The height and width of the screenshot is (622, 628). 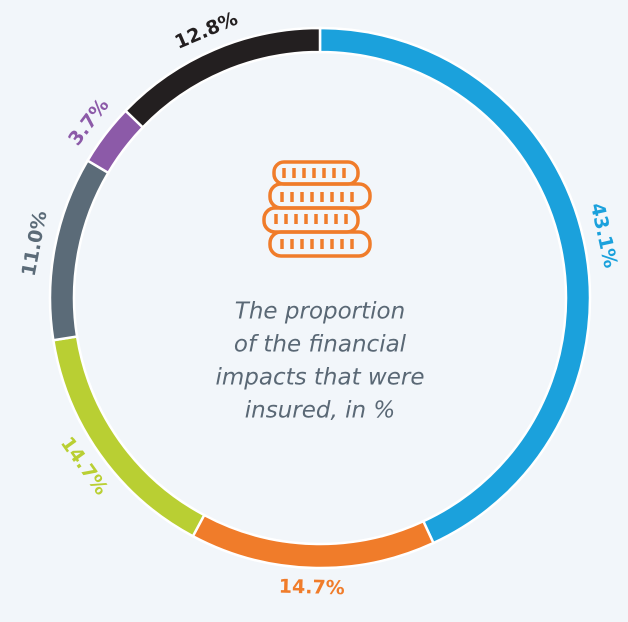 What do you see at coordinates (222, 78) in the screenshot?
I see `donut-segment` at bounding box center [222, 78].